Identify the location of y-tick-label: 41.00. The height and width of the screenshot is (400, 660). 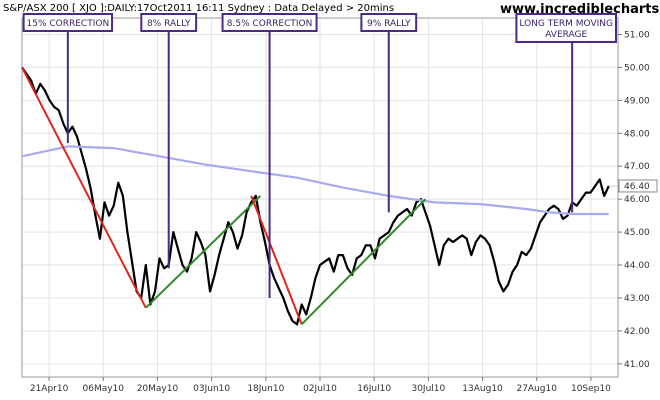
(637, 365).